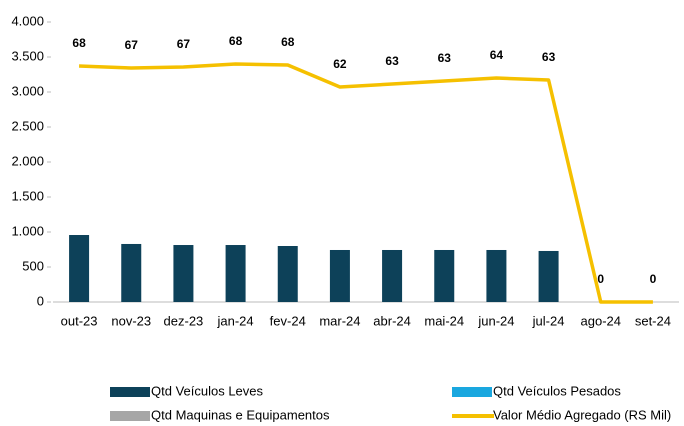 The height and width of the screenshot is (426, 684). What do you see at coordinates (601, 320) in the screenshot?
I see `x-tick-label: ago-24` at bounding box center [601, 320].